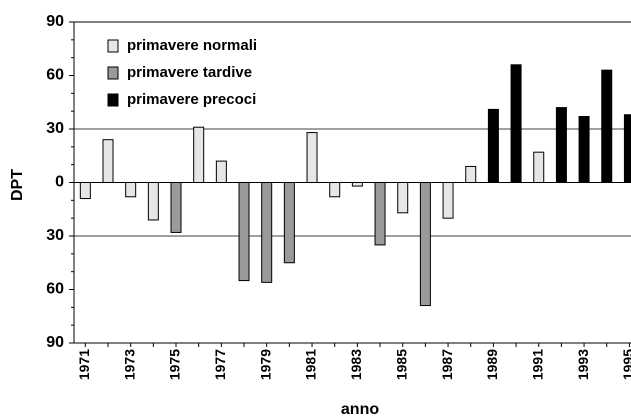 This screenshot has height=419, width=631. Describe the element at coordinates (360, 409) in the screenshot. I see `x-axis-title: anno` at that location.